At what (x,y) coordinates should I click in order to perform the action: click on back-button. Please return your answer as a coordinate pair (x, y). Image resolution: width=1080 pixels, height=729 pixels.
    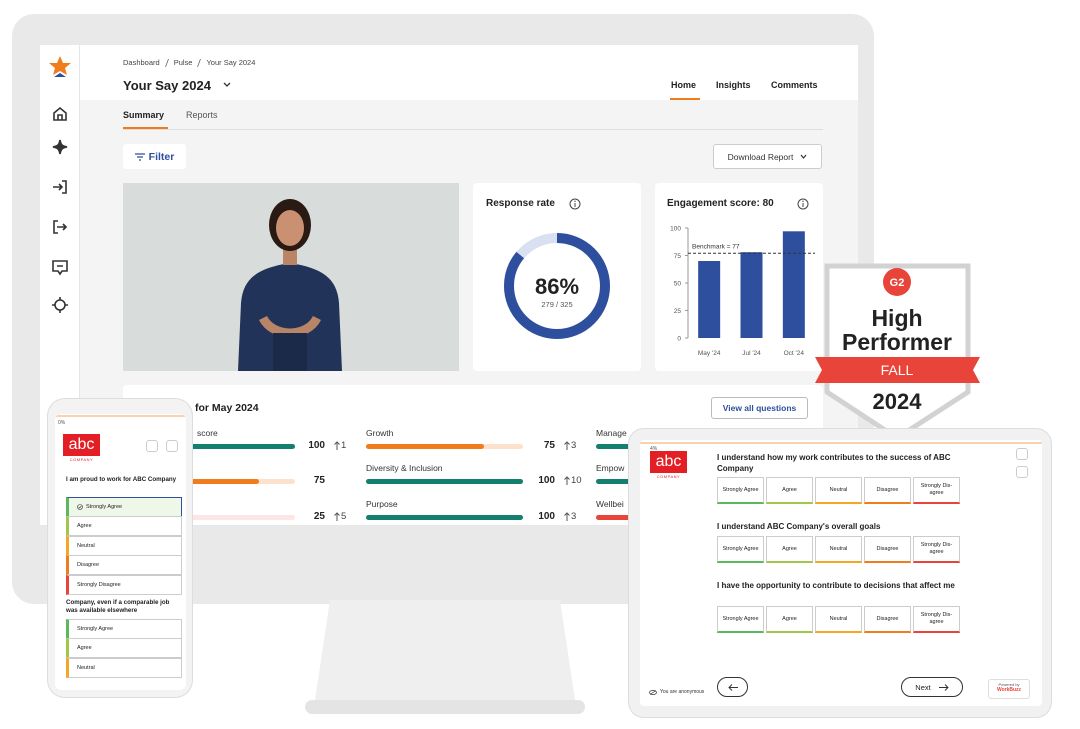
    Looking at the image, I should click on (732, 687).